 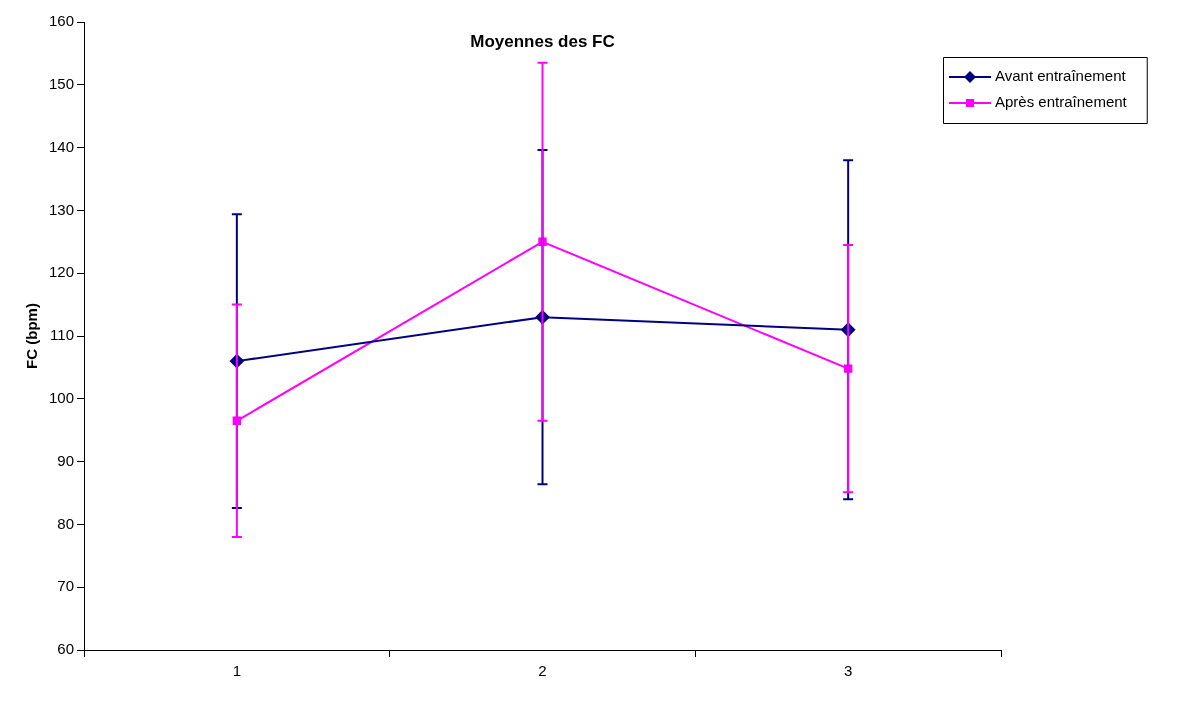 What do you see at coordinates (62, 83) in the screenshot?
I see `y-tick-label: 150` at bounding box center [62, 83].